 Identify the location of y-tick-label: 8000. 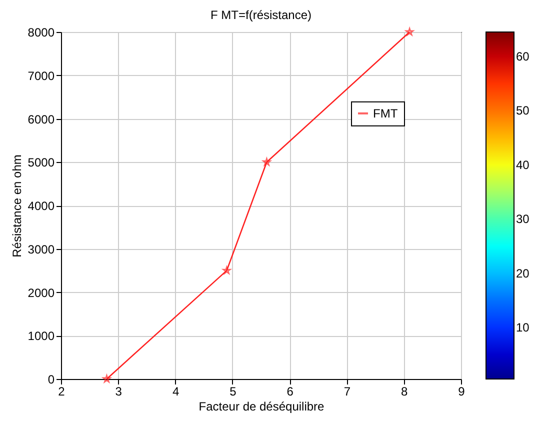
(41, 33).